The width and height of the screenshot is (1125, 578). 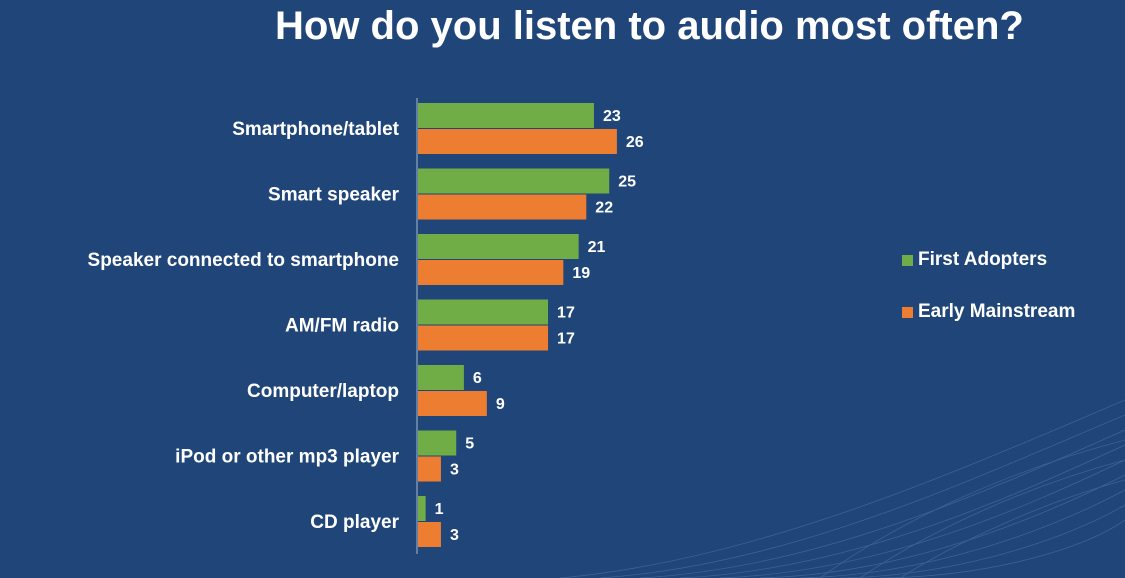 I want to click on bar-early-mainstream-smart-speaker, so click(x=502, y=207).